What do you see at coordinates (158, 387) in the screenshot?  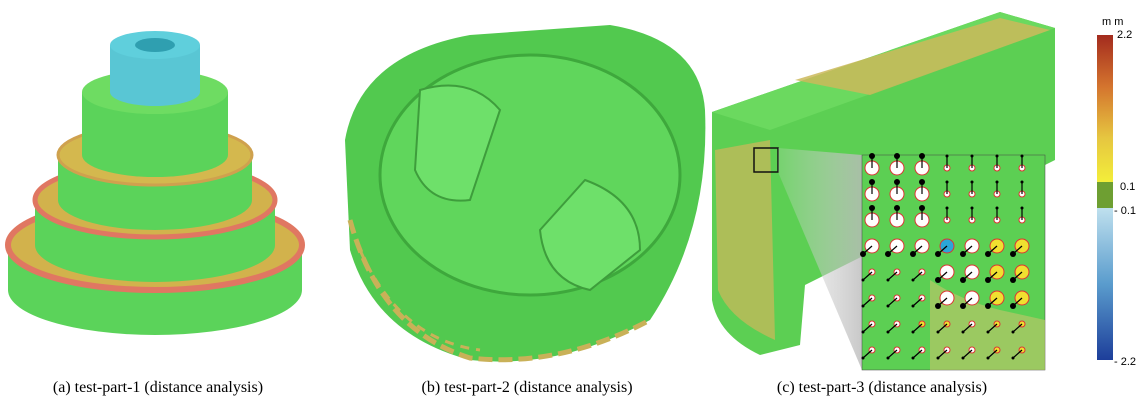 I see `caption: (a) test-part-1 (distance analysis)` at bounding box center [158, 387].